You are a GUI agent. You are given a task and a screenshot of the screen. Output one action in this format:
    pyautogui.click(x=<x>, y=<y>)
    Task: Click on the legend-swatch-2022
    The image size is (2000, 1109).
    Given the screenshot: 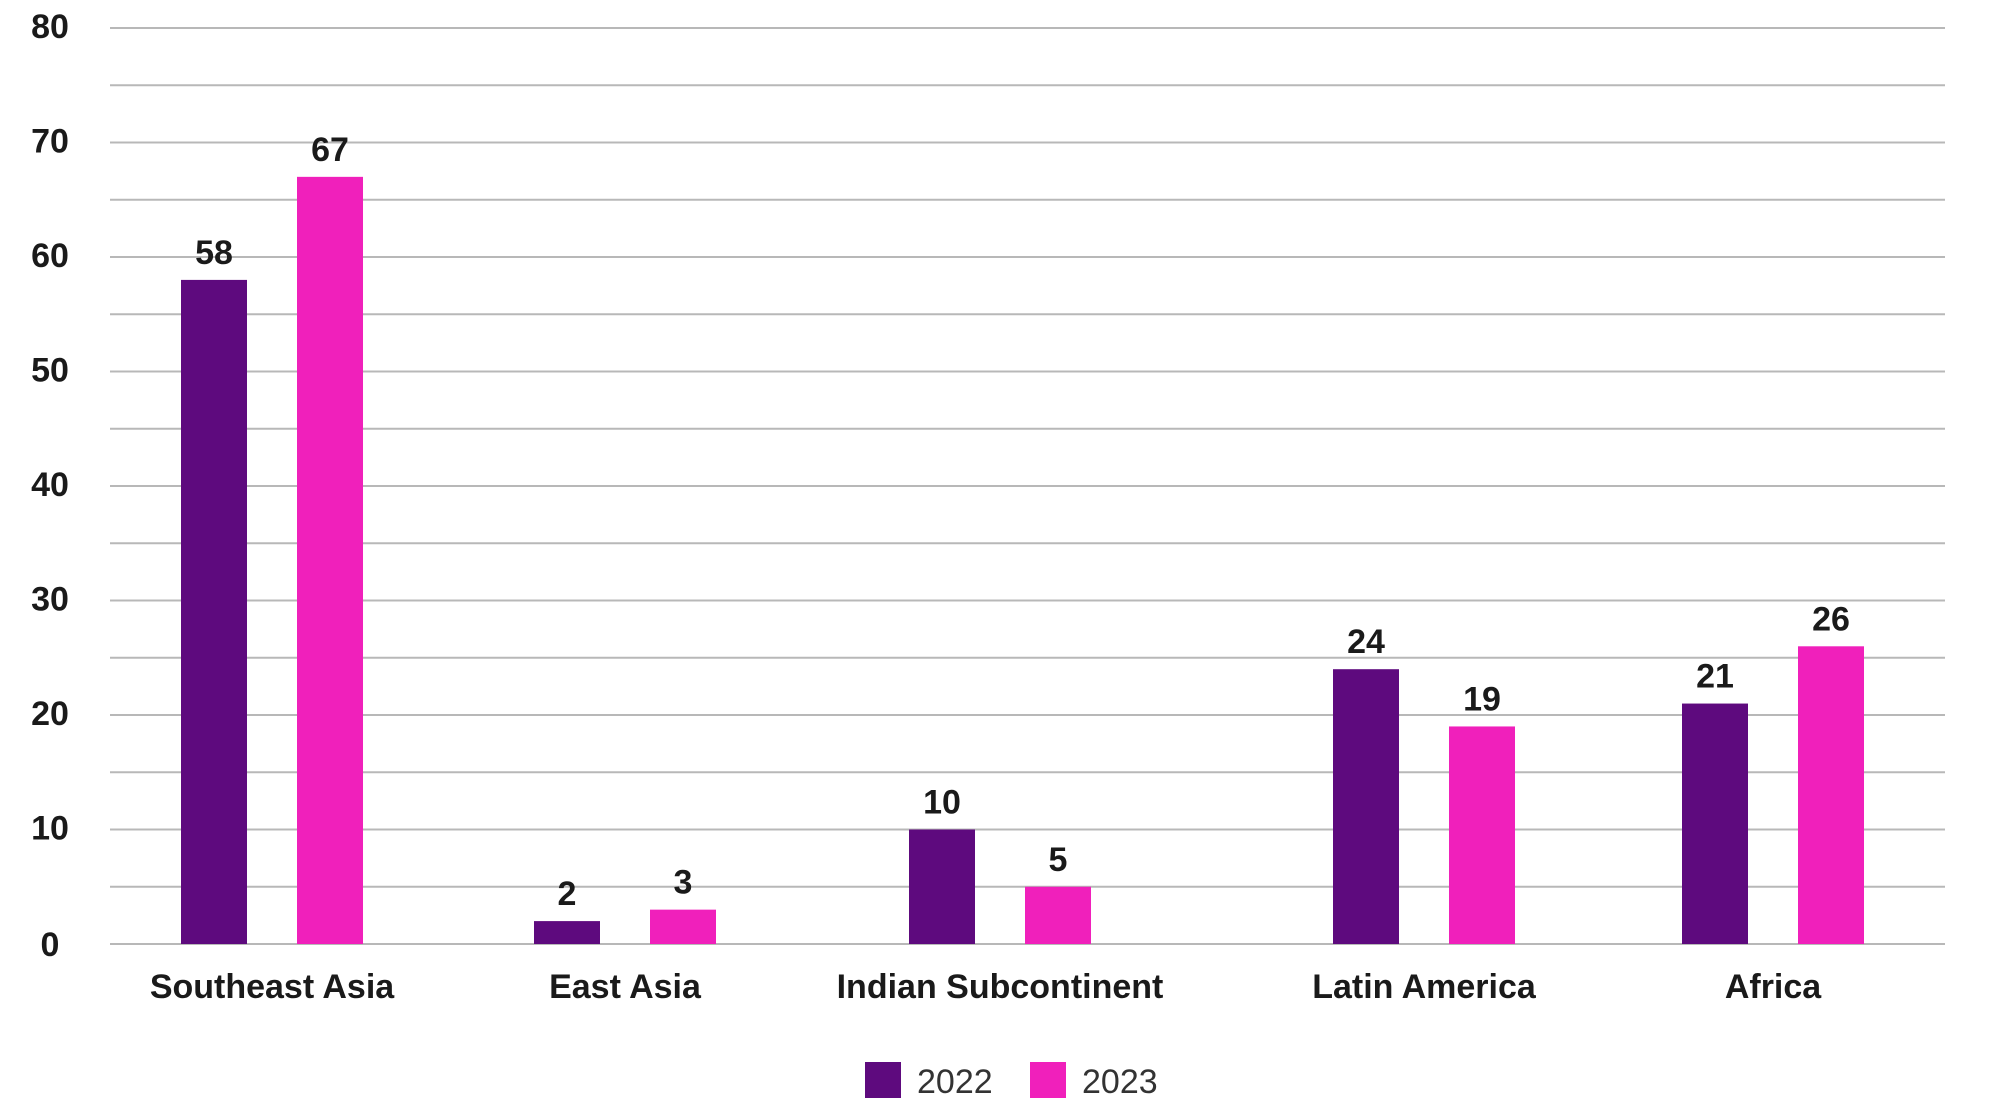 What is the action you would take?
    pyautogui.click(x=883, y=1080)
    